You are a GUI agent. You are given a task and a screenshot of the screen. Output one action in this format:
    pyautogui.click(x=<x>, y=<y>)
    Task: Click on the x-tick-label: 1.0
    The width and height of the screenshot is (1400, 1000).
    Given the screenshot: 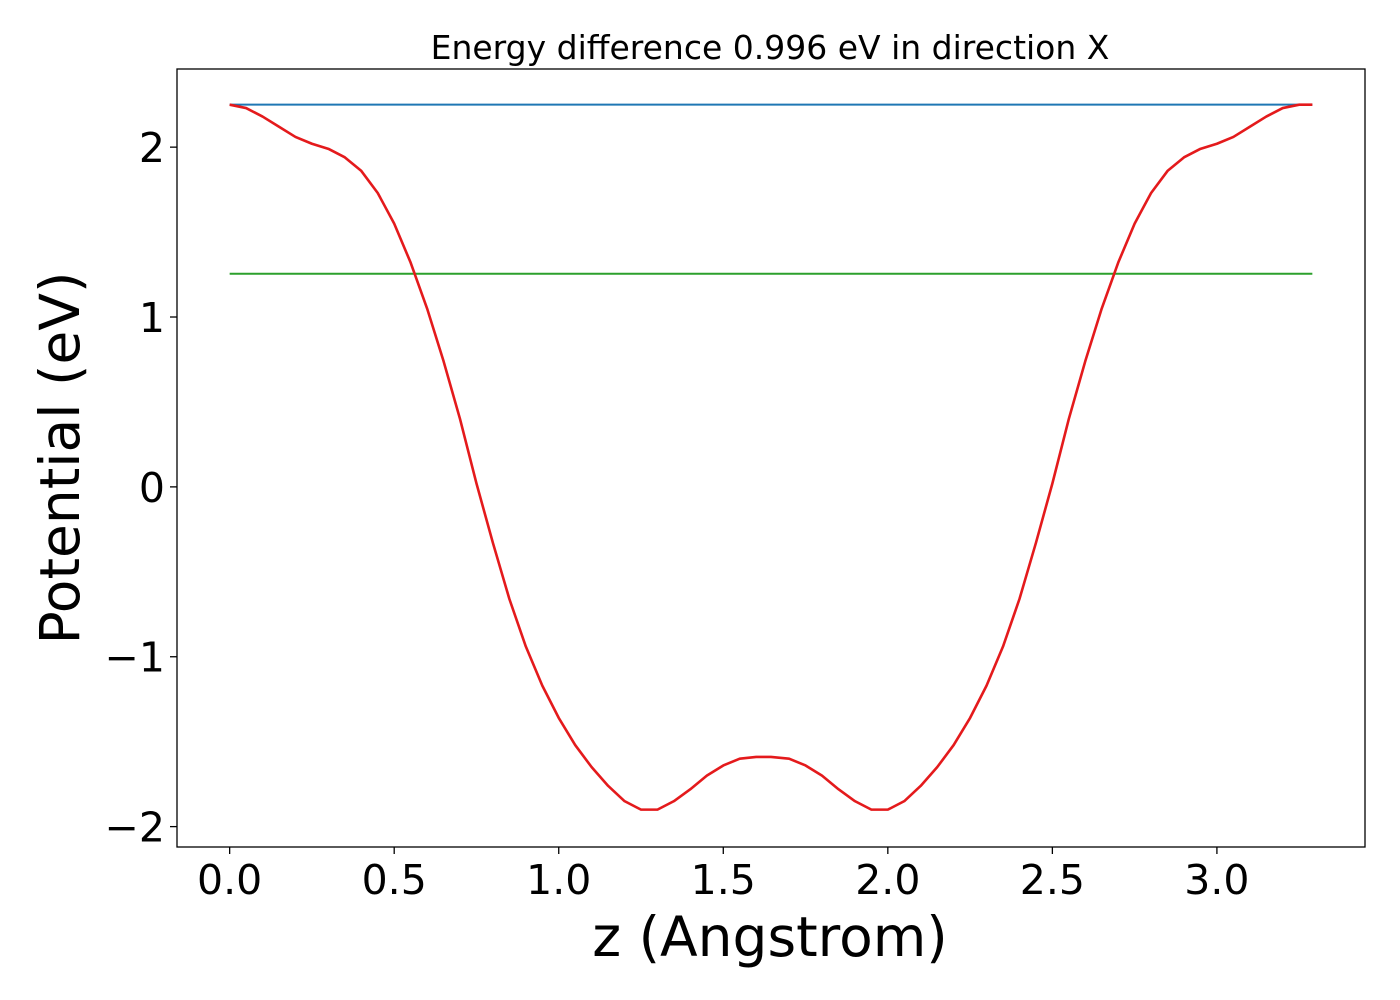 What is the action you would take?
    pyautogui.click(x=558, y=880)
    